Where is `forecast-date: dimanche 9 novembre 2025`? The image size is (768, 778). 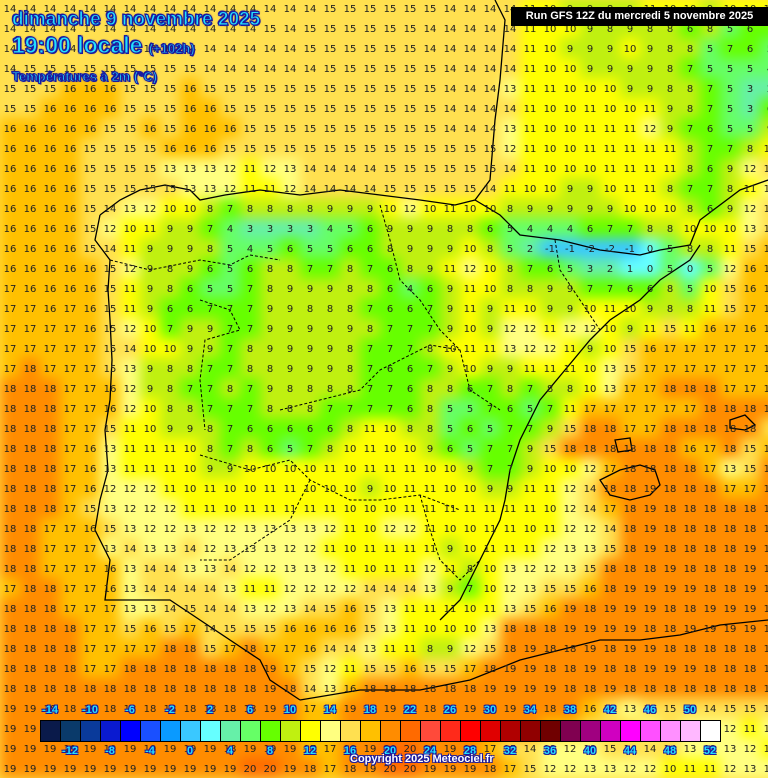 forecast-date: dimanche 9 novembre 2025 is located at coordinates (136, 20).